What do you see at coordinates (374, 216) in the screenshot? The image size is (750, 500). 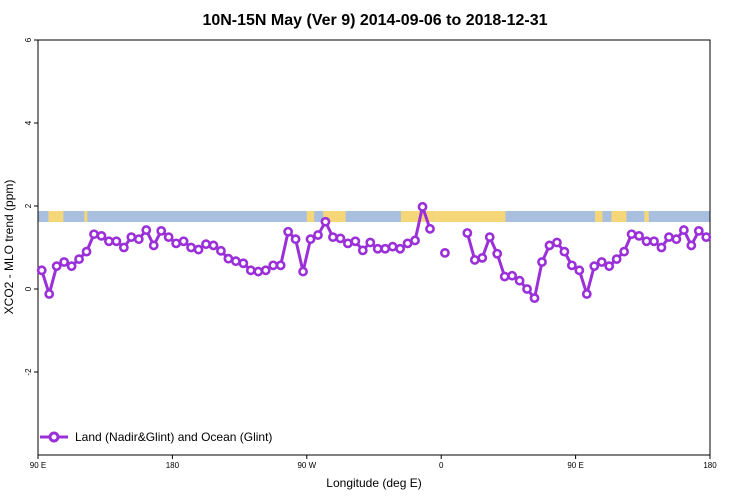 I see `land-ocean-band` at bounding box center [374, 216].